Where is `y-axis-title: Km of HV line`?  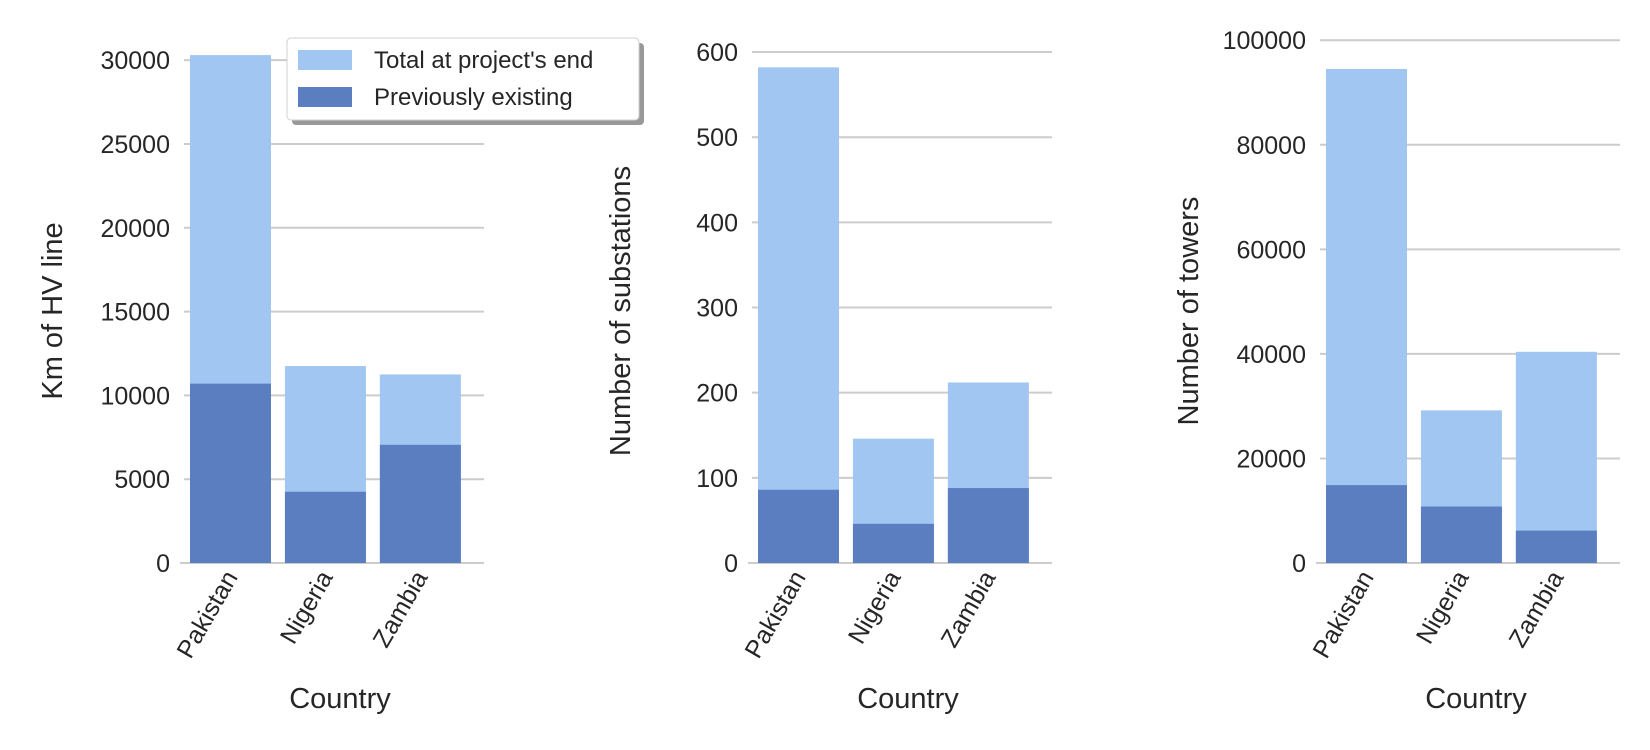
y-axis-title: Km of HV line is located at coordinates (53, 310).